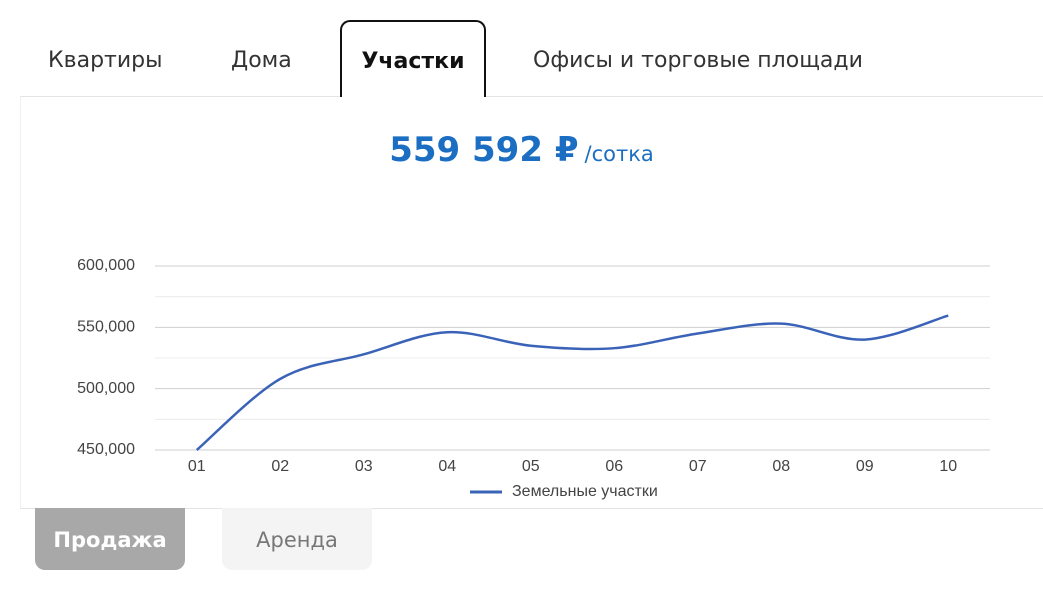 The height and width of the screenshot is (597, 1043). What do you see at coordinates (447, 466) in the screenshot?
I see `x-tick-label: 04` at bounding box center [447, 466].